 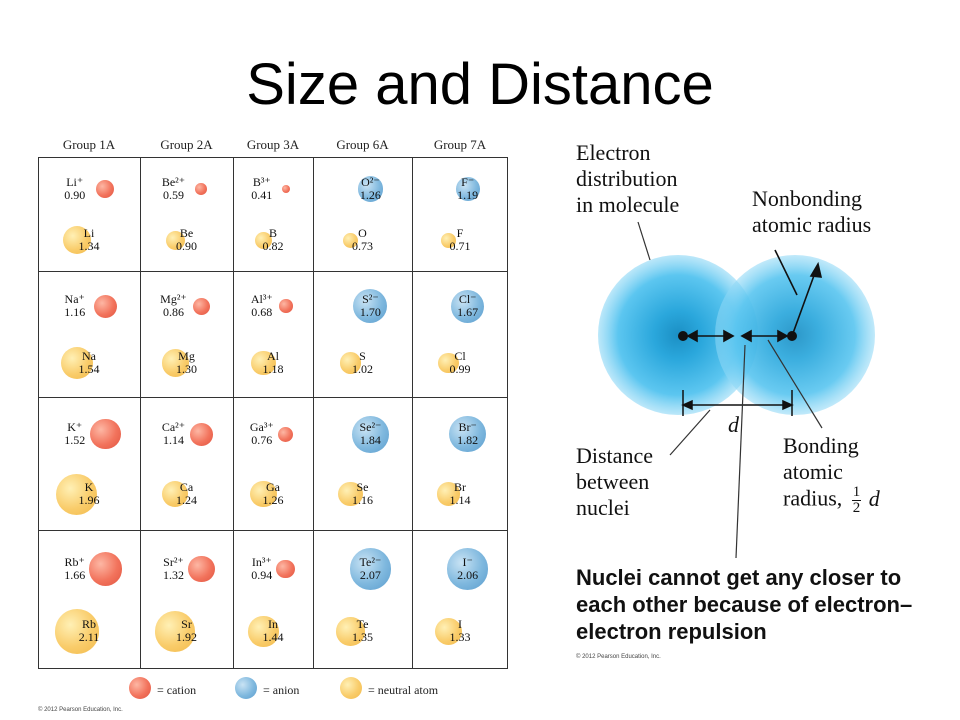 I want to click on atom-symbol: Be, so click(x=186, y=233).